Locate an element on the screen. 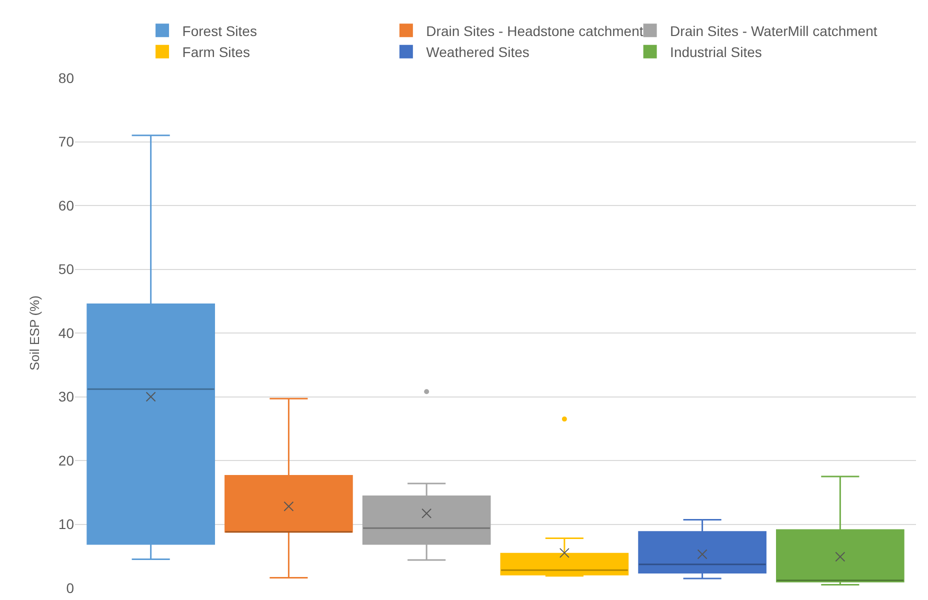  y-tick-label: 20 is located at coordinates (66, 460).